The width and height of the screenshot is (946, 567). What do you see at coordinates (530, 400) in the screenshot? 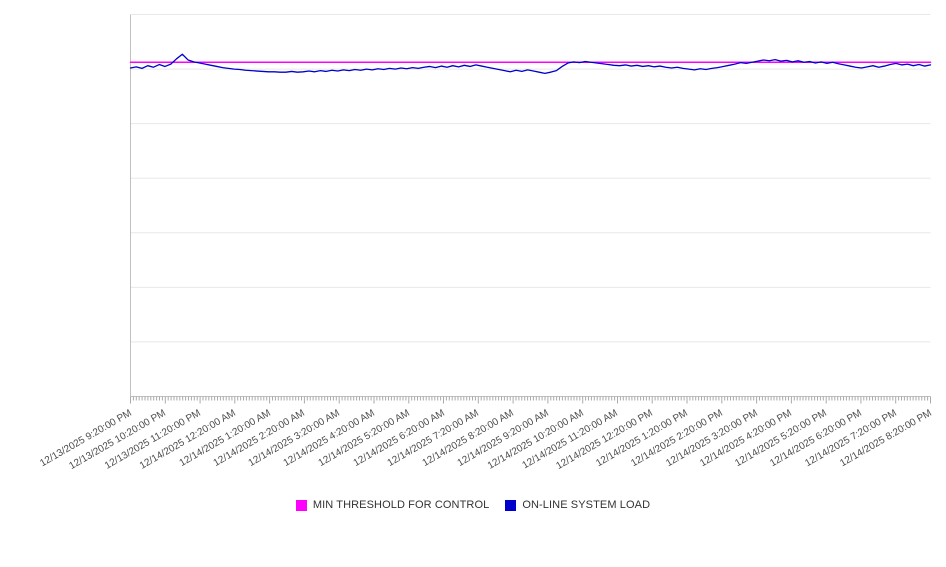
I see `x-axis-ticks` at bounding box center [530, 400].